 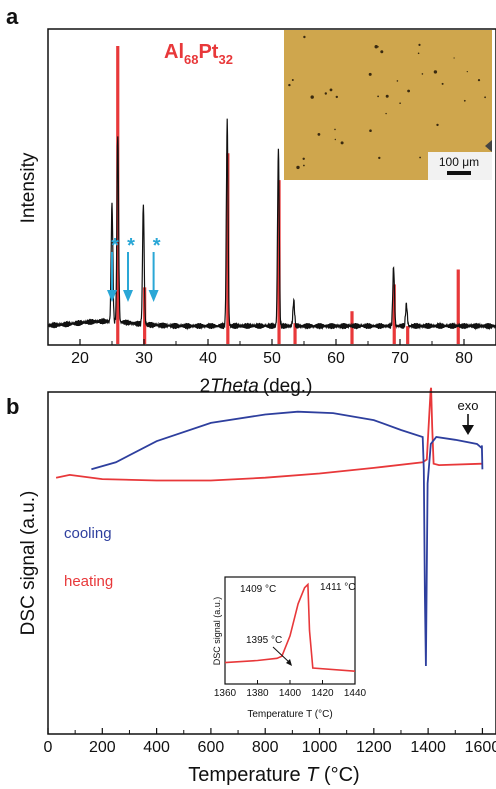 What do you see at coordinates (272, 358) in the screenshot?
I see `x-tick-label: 50` at bounding box center [272, 358].